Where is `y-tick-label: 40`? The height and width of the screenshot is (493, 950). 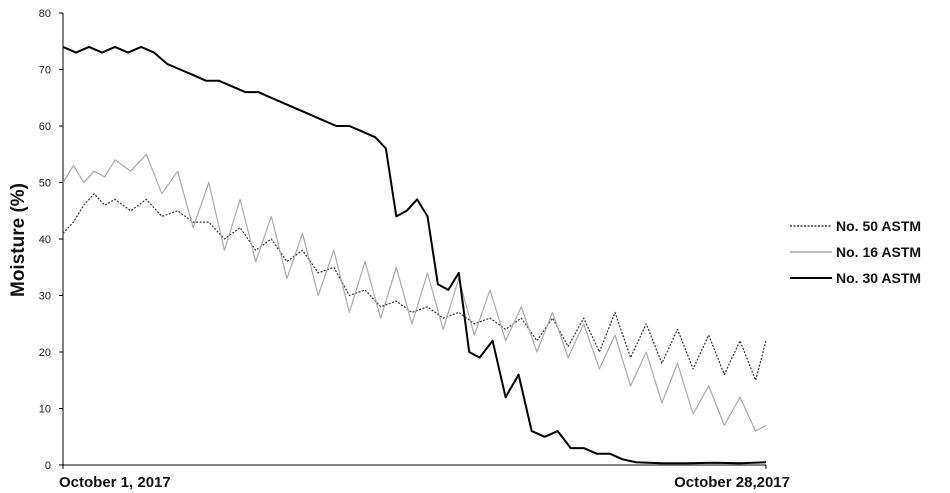 y-tick-label: 40 is located at coordinates (45, 240).